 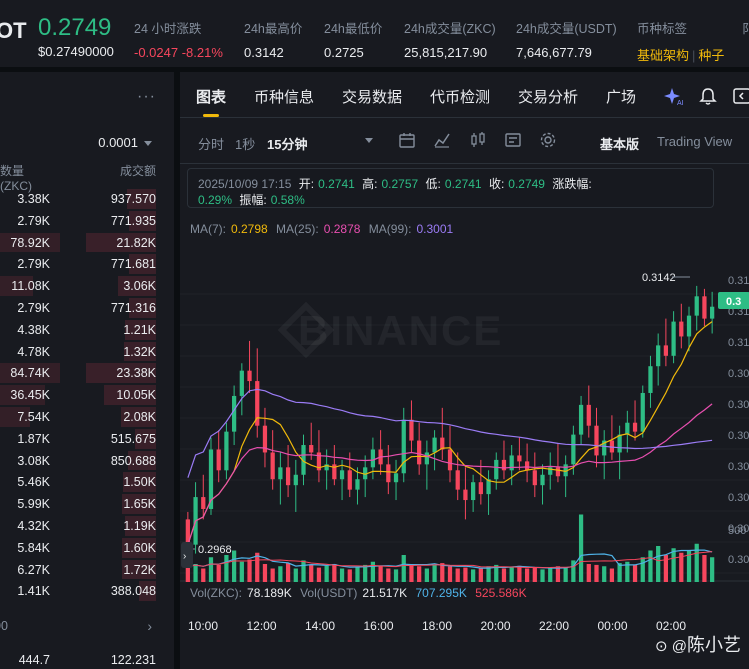 What do you see at coordinates (133, 660) in the screenshot?
I see `book-footer-total: 122.231` at bounding box center [133, 660].